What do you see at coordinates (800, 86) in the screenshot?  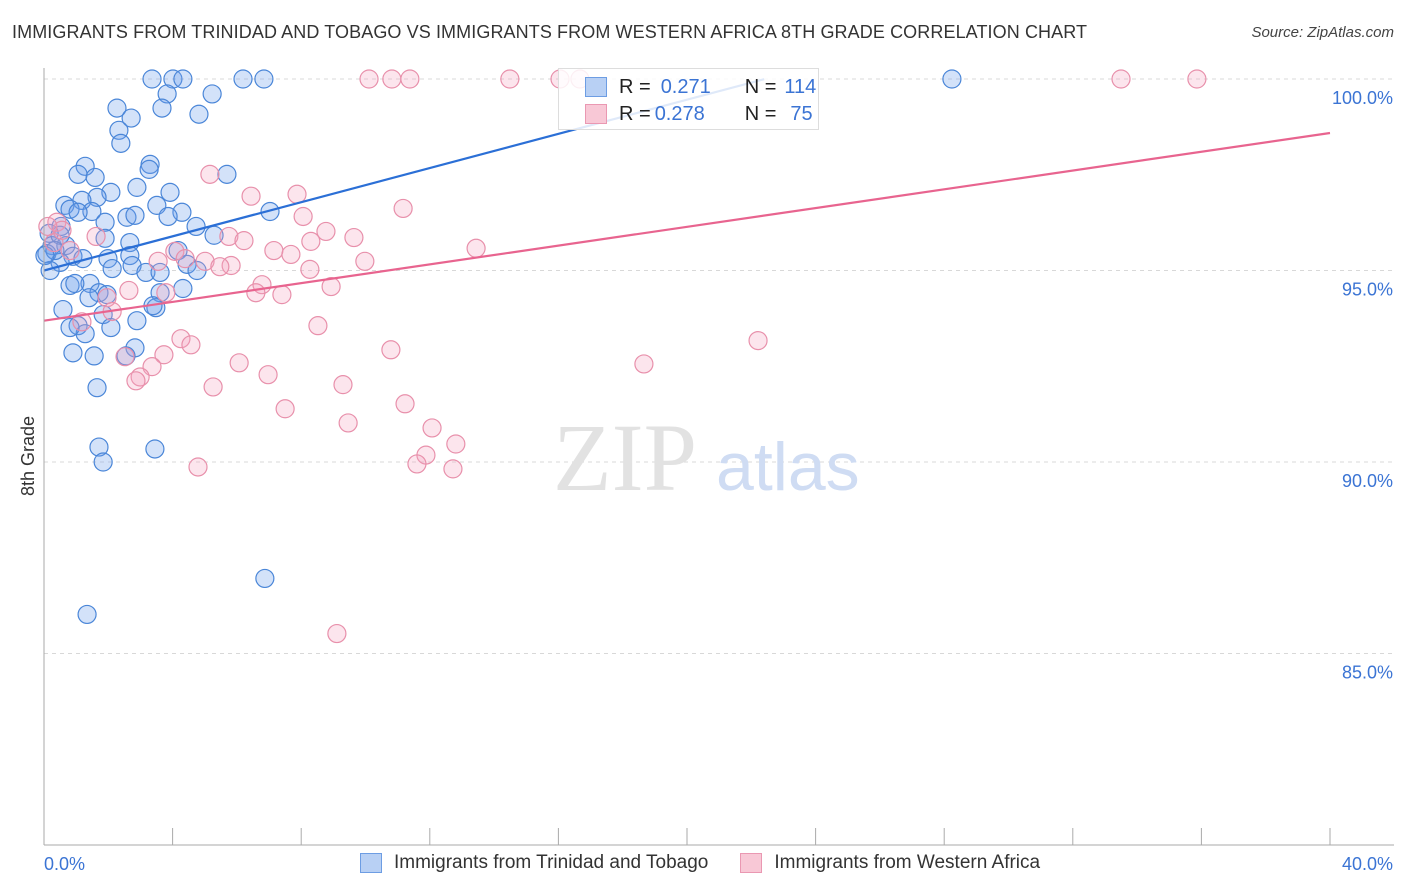 I see `legend-n-value: 114` at bounding box center [800, 86].